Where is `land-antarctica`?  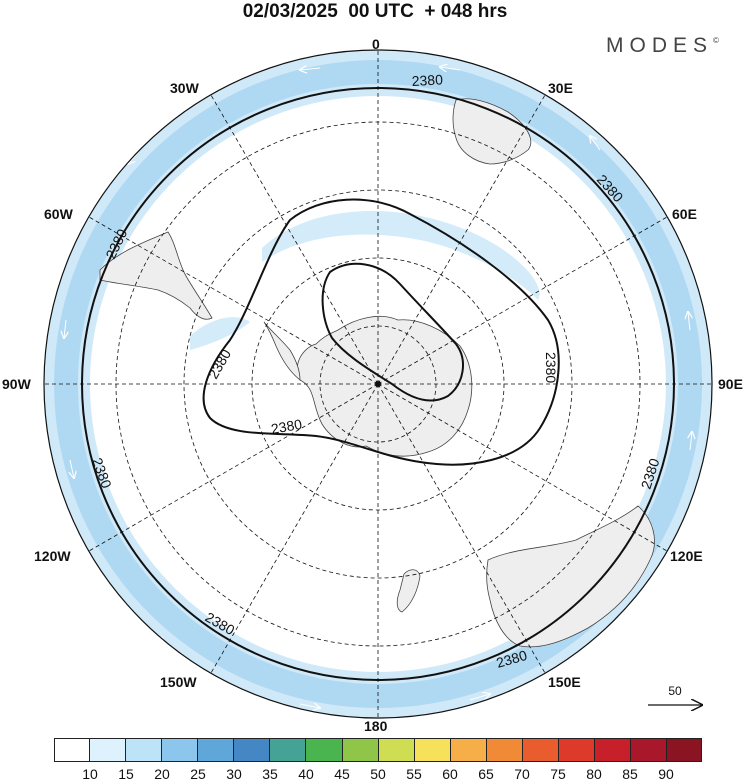
land-antarctica is located at coordinates (384, 386).